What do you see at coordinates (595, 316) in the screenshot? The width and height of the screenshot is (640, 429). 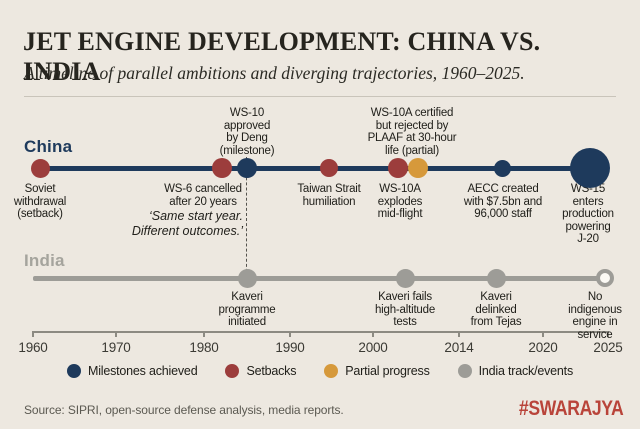 I see `event-label: No indigenous engine in service` at bounding box center [595, 316].